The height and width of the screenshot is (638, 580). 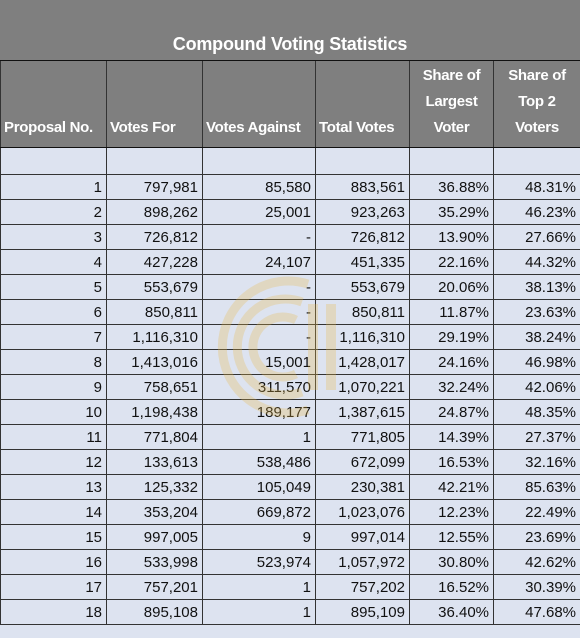 What do you see at coordinates (536, 104) in the screenshot?
I see `column-header-share-top2-voters: Share of Top 2 Voters` at bounding box center [536, 104].